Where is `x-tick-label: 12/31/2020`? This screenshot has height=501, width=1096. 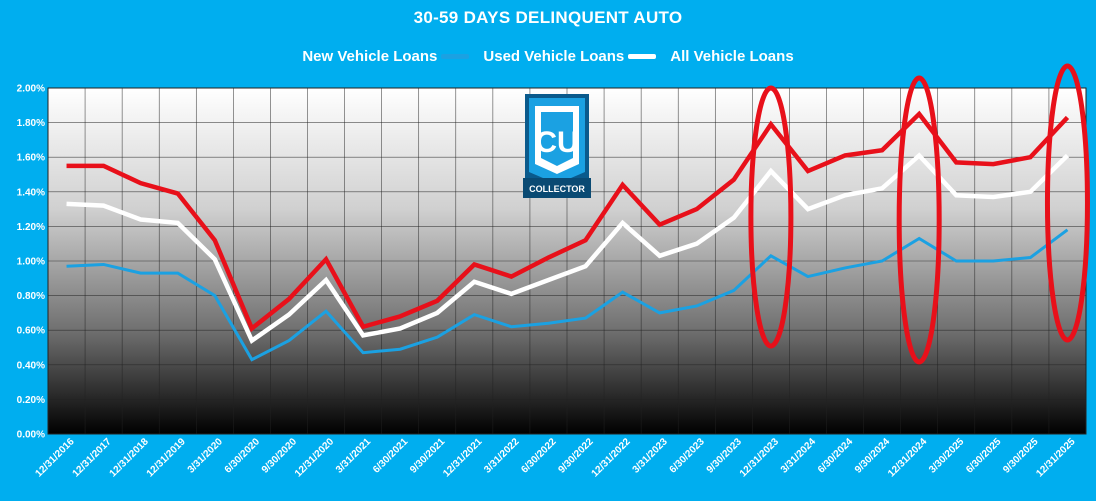 x-tick-label: 12/31/2020 is located at coordinates (314, 457).